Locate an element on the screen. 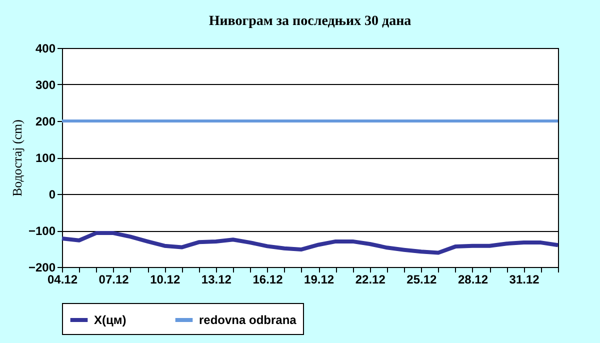  x-tick-label: 28.12 is located at coordinates (473, 279).